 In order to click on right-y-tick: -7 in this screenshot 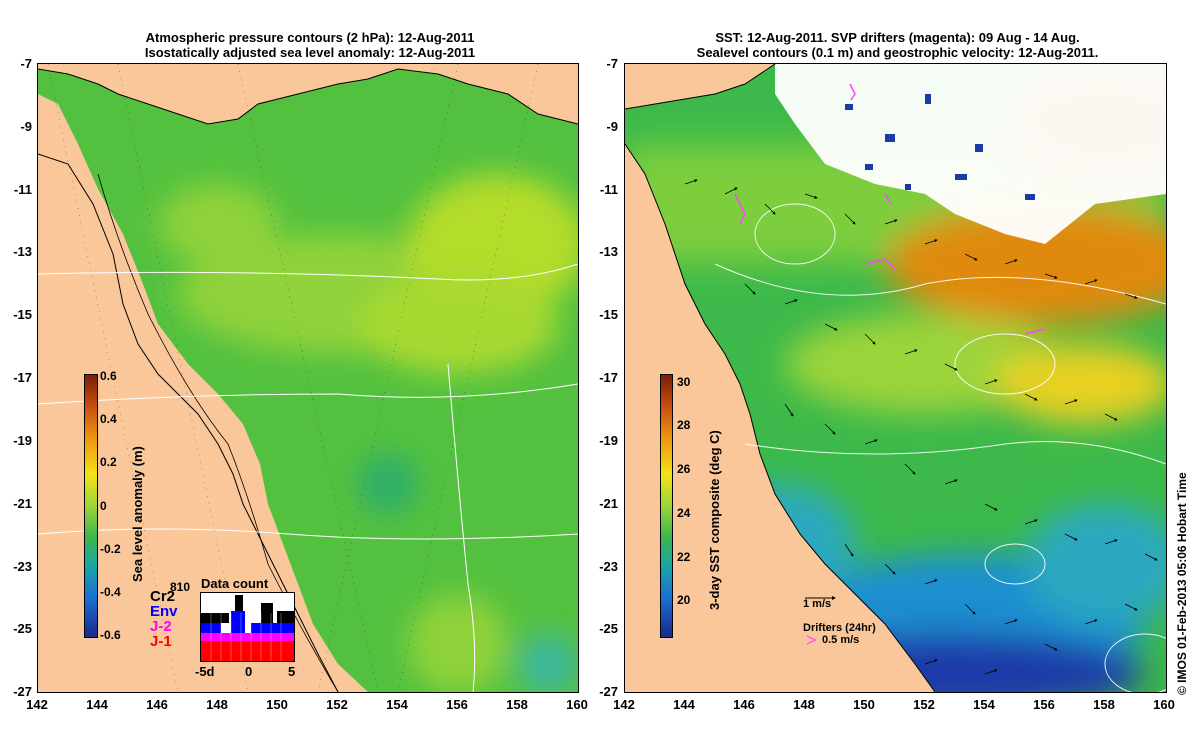, I will do `click(612, 63)`.